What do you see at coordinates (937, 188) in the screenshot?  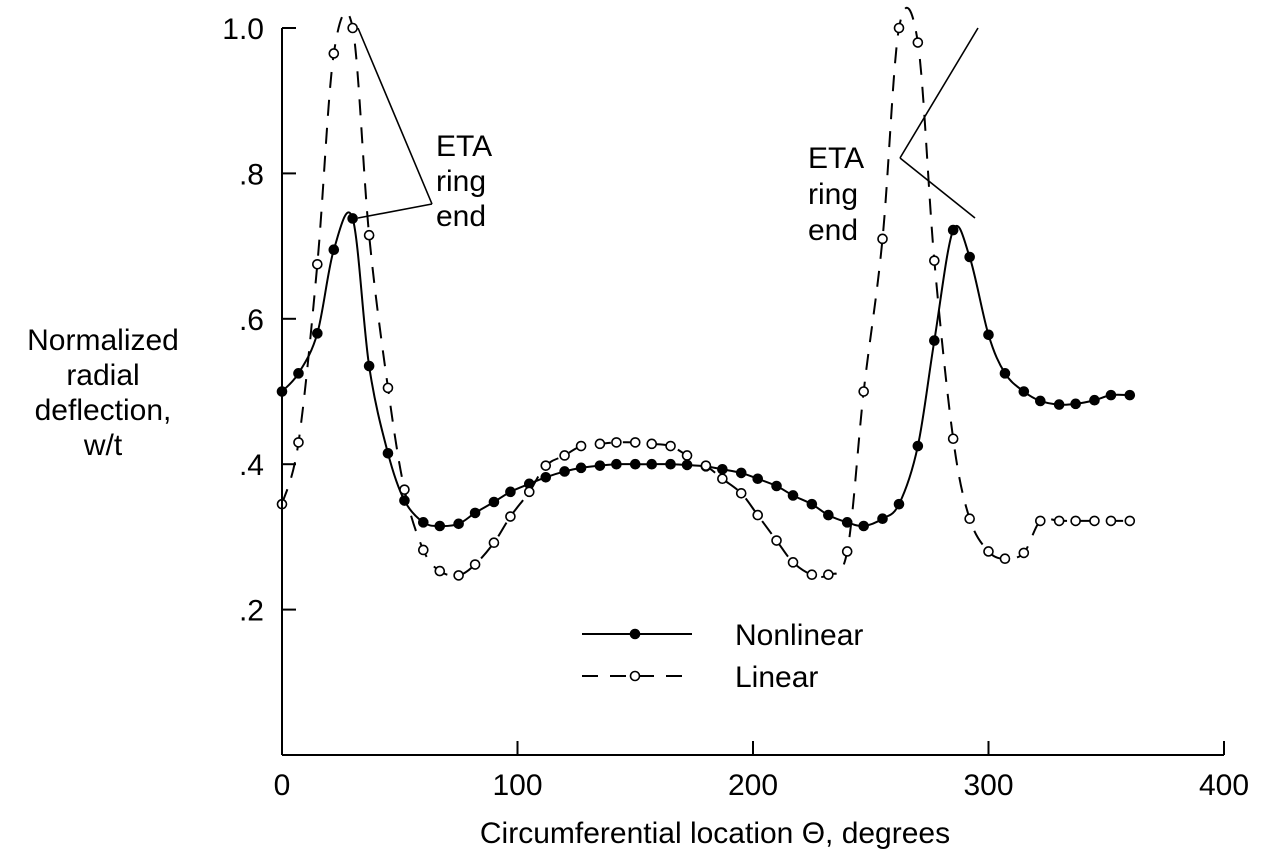 I see `annotation-right-leader-lower` at bounding box center [937, 188].